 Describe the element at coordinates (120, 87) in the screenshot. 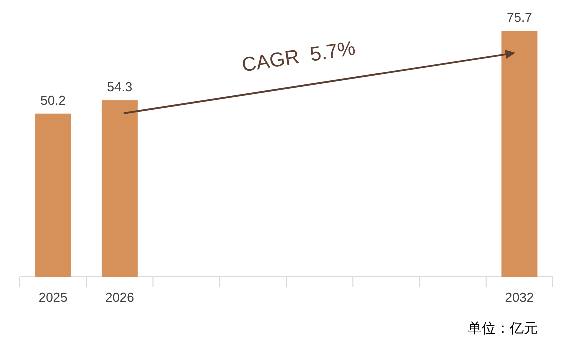

I see `data-label: 54.3` at that location.